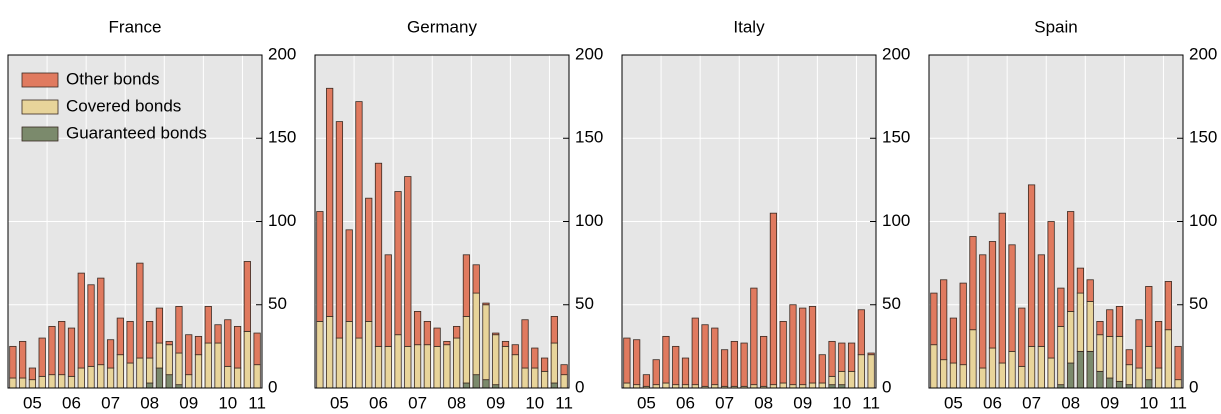 The width and height of the screenshot is (1221, 414). I want to click on x-tick-label: 11, so click(564, 402).